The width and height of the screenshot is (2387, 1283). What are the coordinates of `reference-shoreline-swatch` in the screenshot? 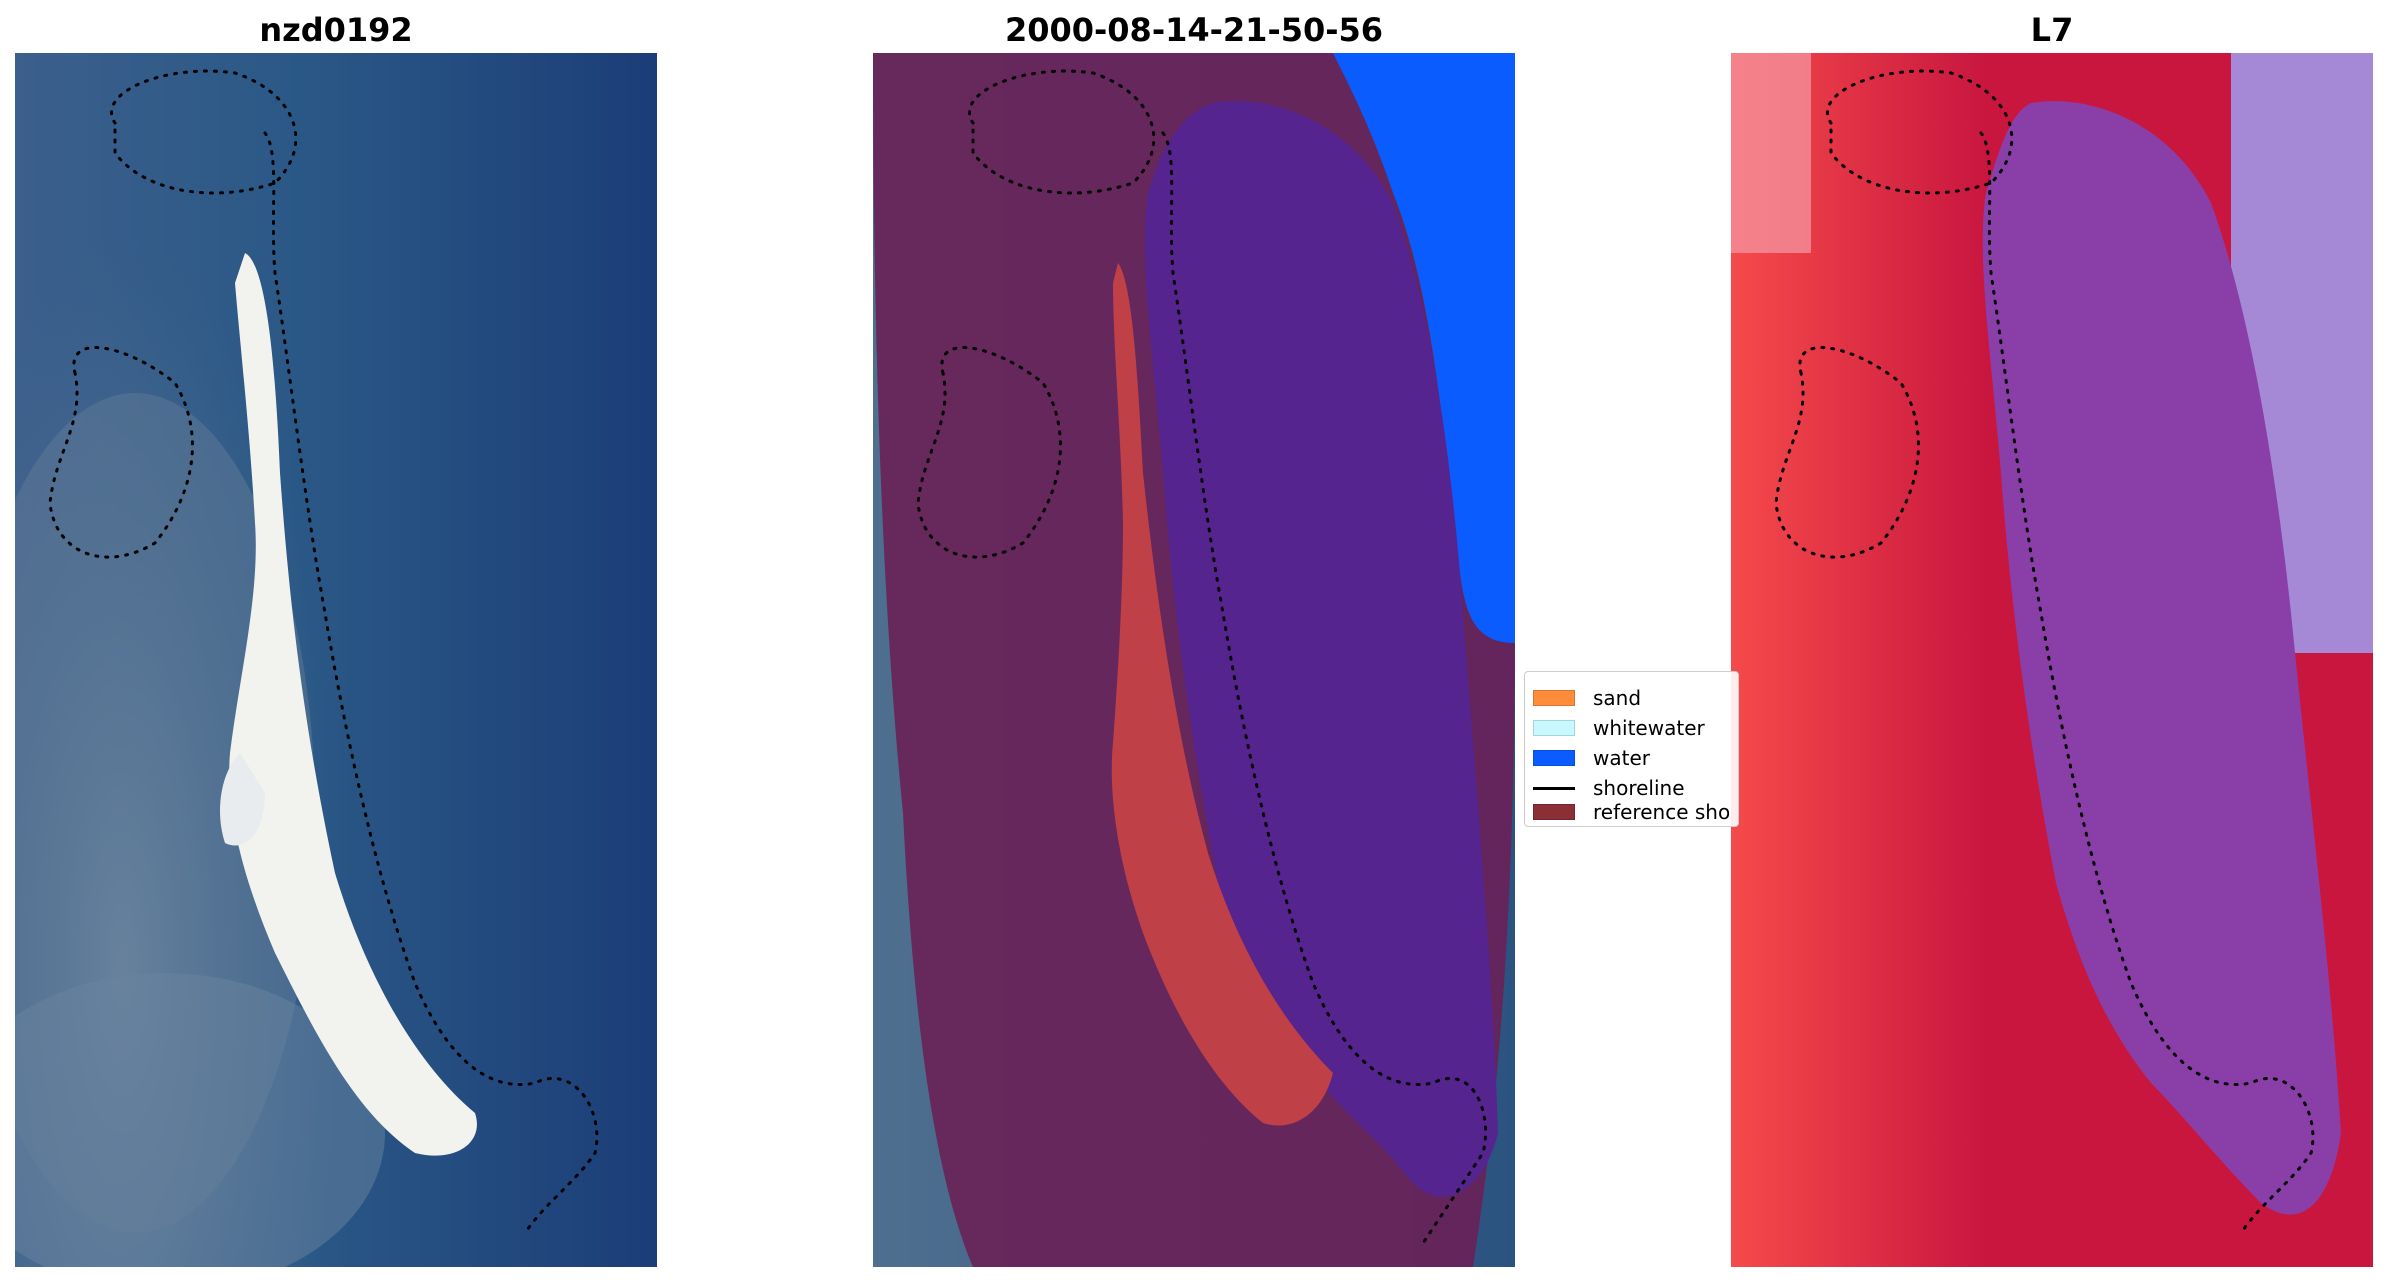 It's located at (1554, 812).